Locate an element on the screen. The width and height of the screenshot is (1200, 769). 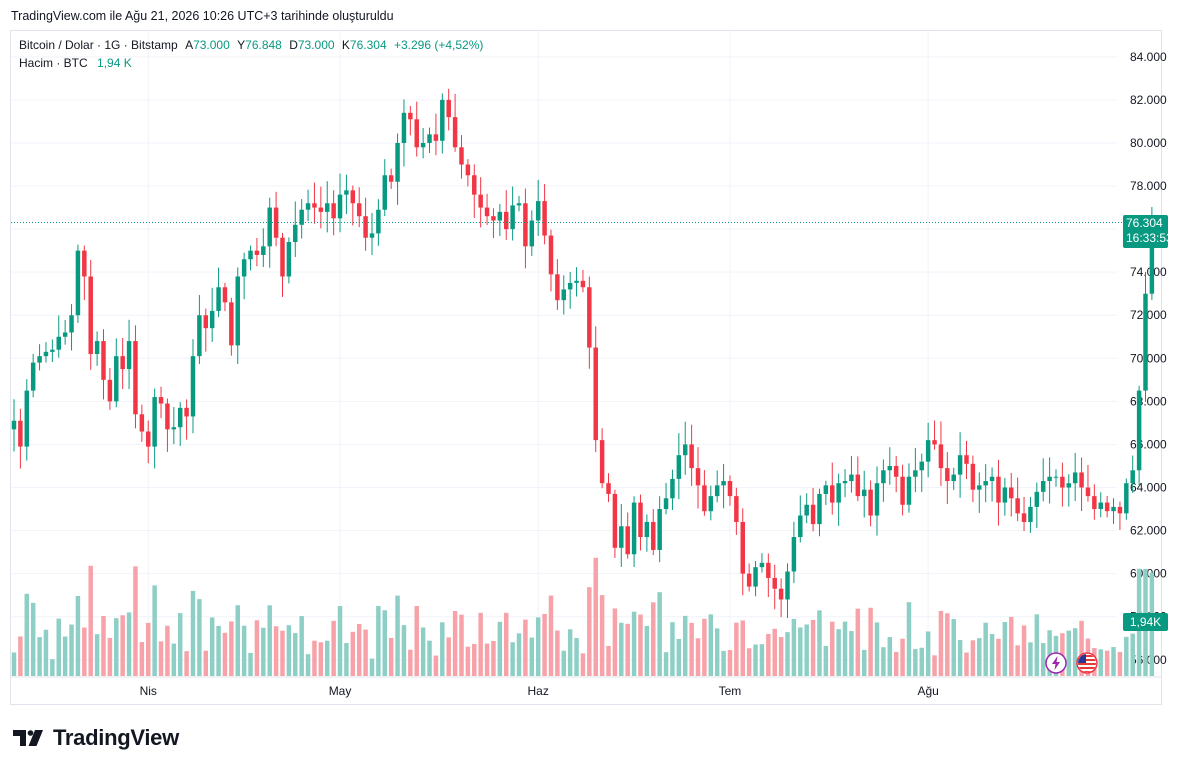
y-tick-label: 60.000 is located at coordinates (1148, 574).